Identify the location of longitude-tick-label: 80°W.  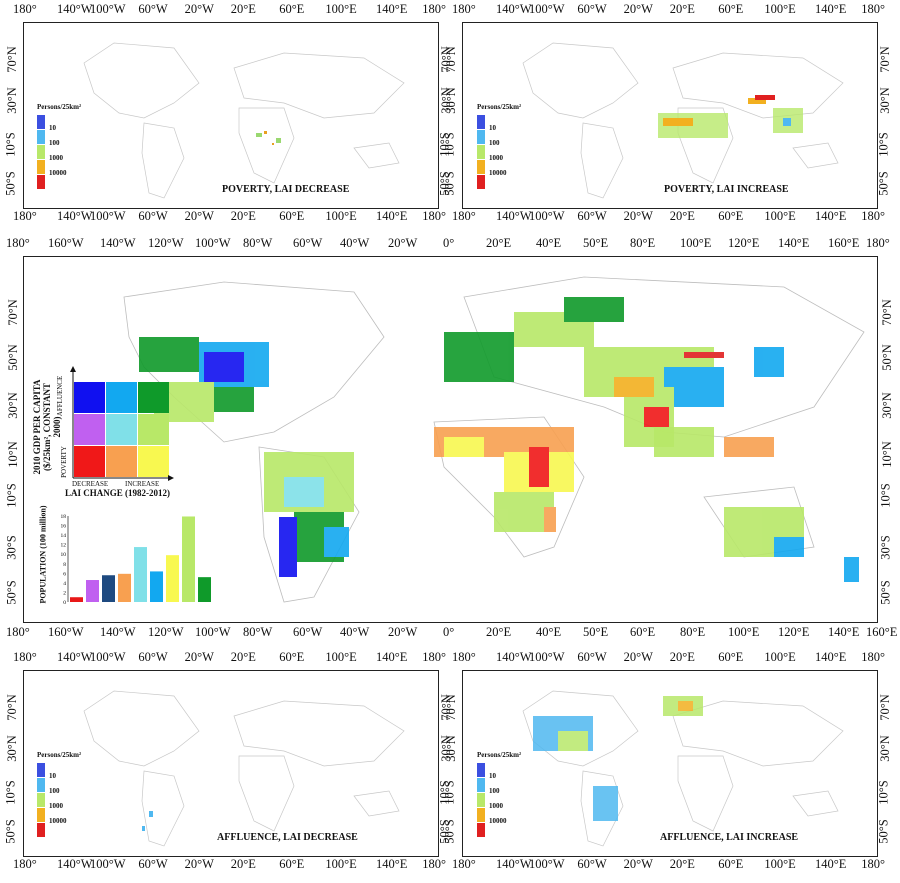
(258, 632).